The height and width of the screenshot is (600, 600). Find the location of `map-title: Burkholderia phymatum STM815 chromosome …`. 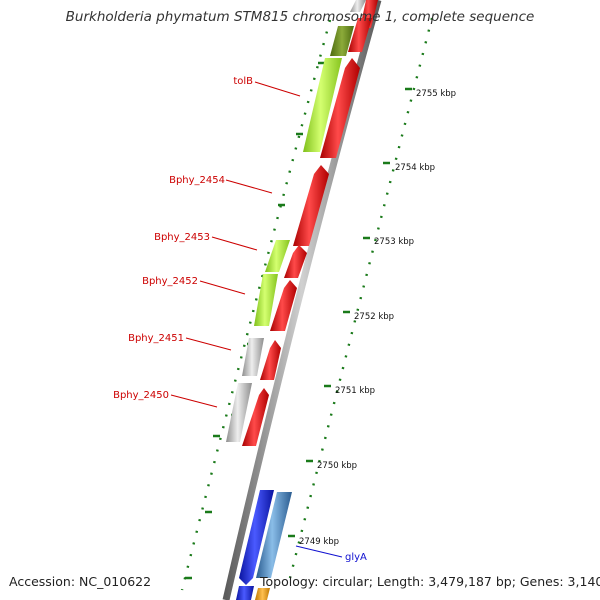

map-title: Burkholderia phymatum STM815 chromosome … is located at coordinates (300, 17).